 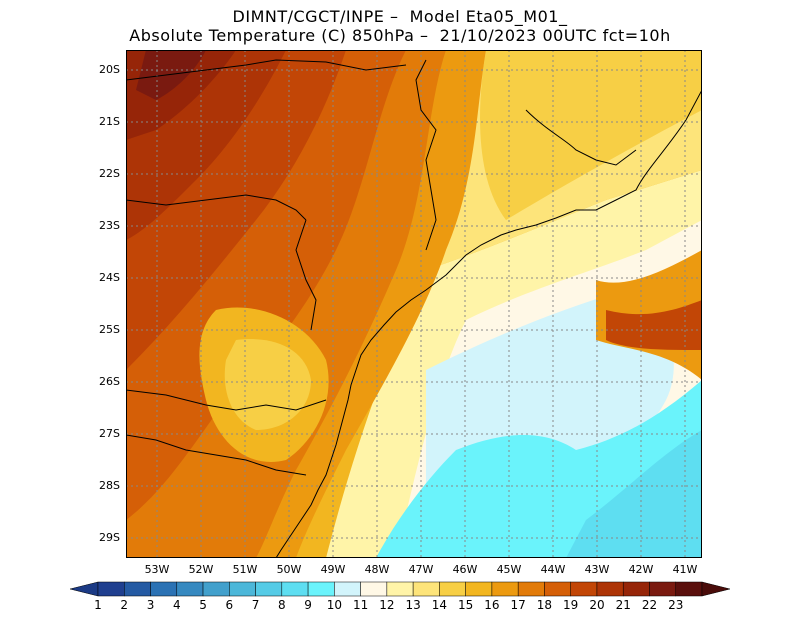 What do you see at coordinates (466, 605) in the screenshot?
I see `colorbar-tick-label: 15` at bounding box center [466, 605].